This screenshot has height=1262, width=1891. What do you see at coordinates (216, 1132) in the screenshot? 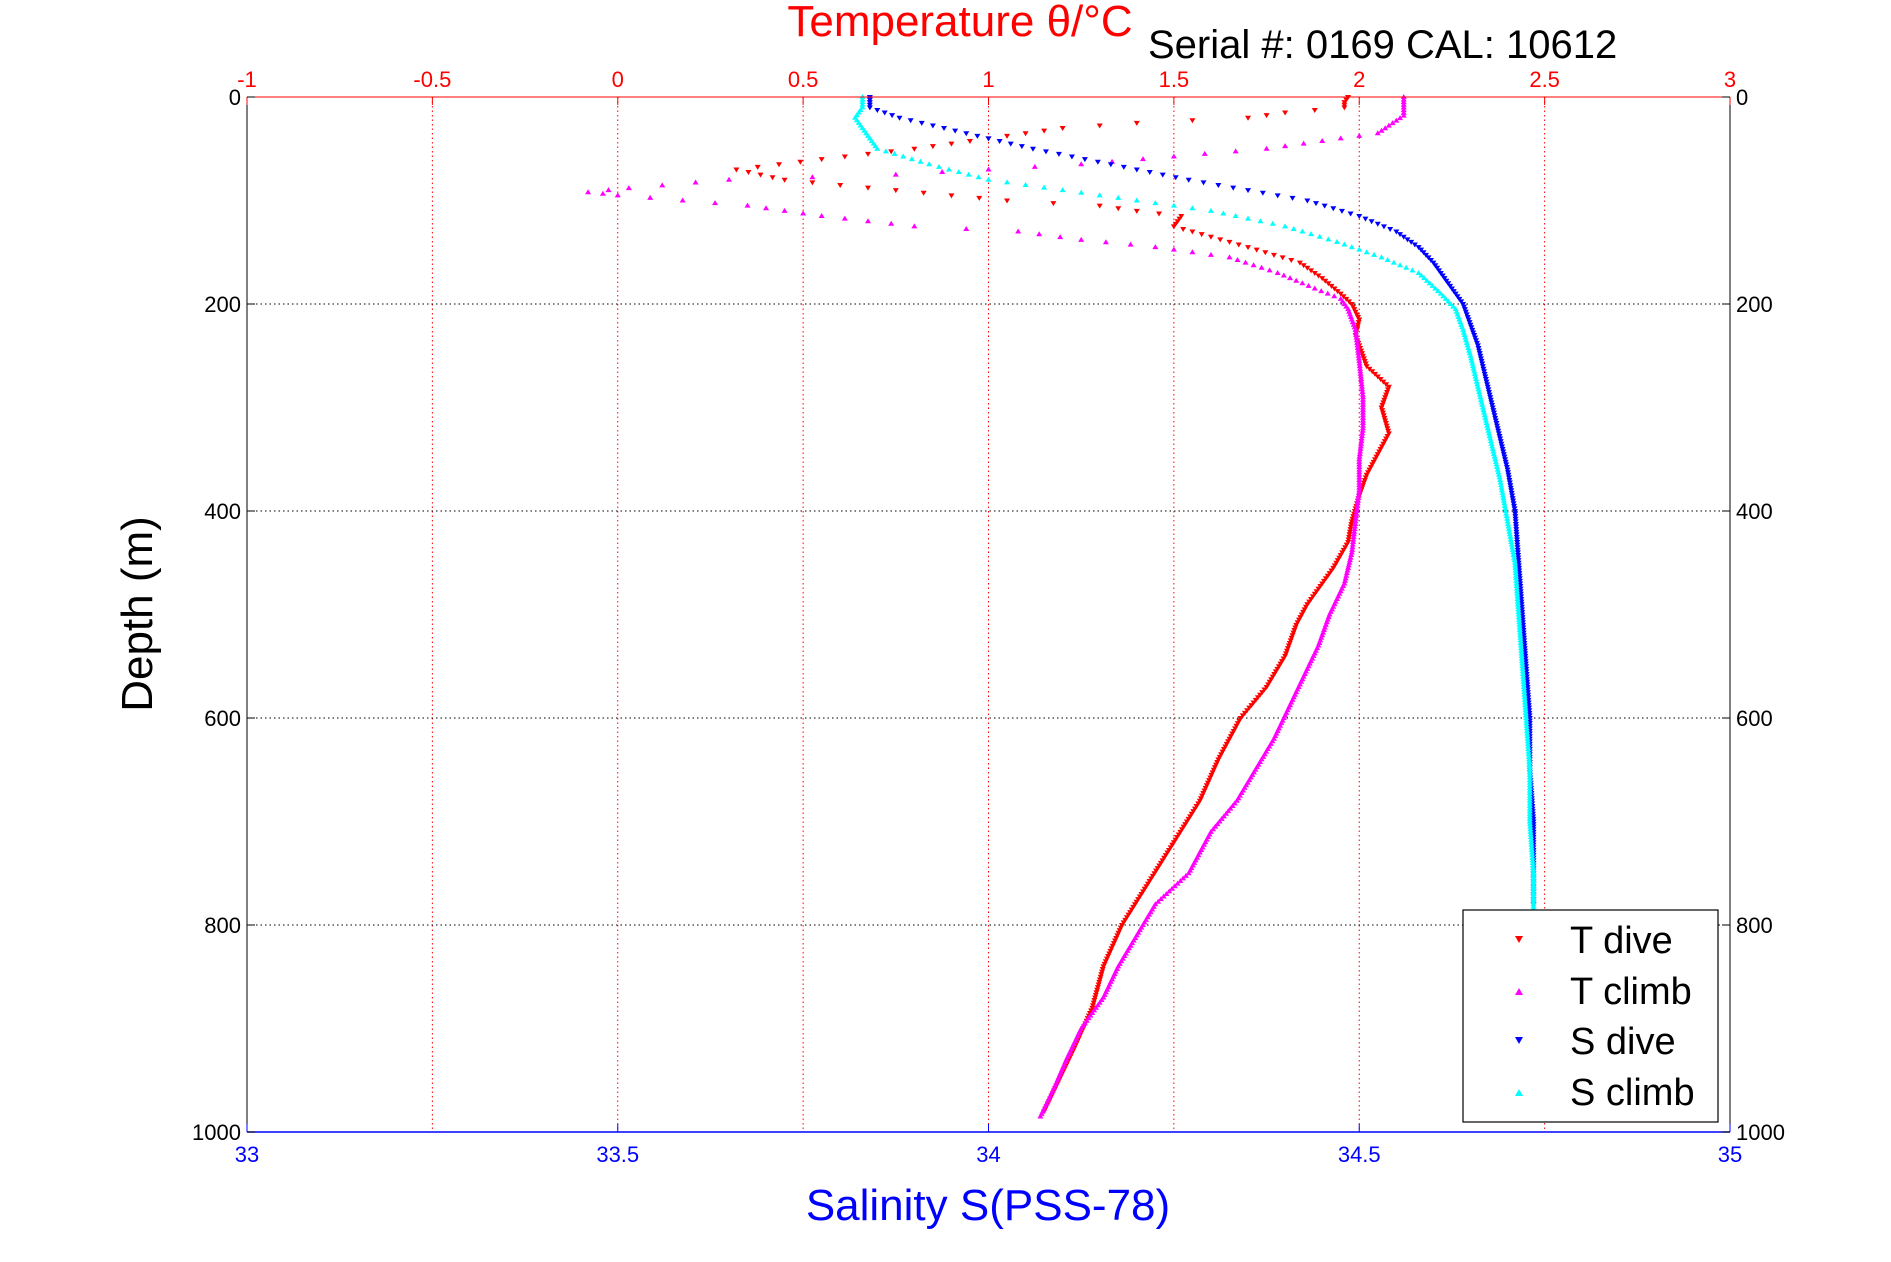
I see `depth-tick-label-left: 1000` at bounding box center [216, 1132].